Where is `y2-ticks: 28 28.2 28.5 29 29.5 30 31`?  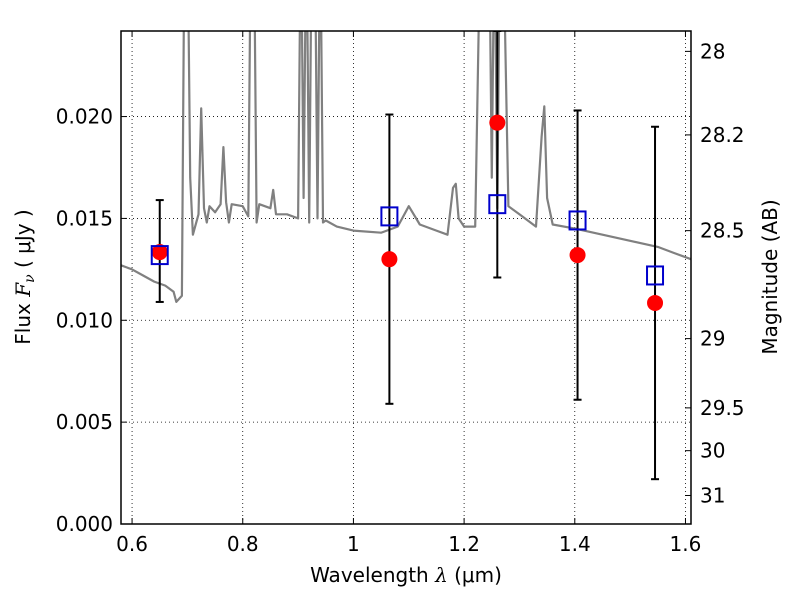
y2-ticks: 28 28.2 28.5 29 29.5 30 31 is located at coordinates (715, 273).